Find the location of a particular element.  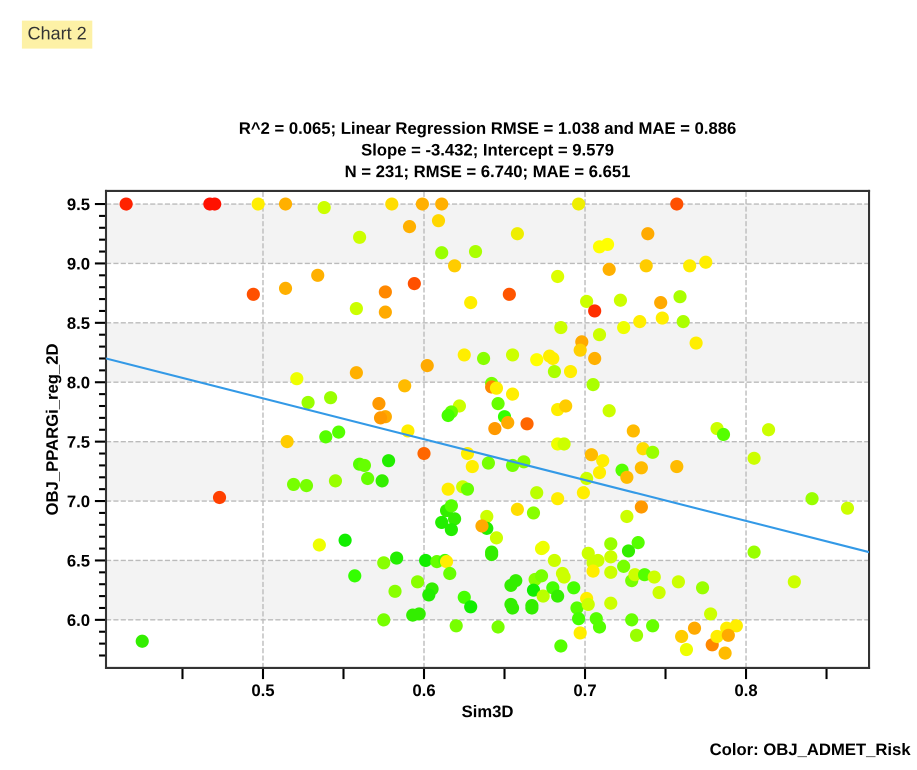

y-tick-label: 8.5 is located at coordinates (78, 323).